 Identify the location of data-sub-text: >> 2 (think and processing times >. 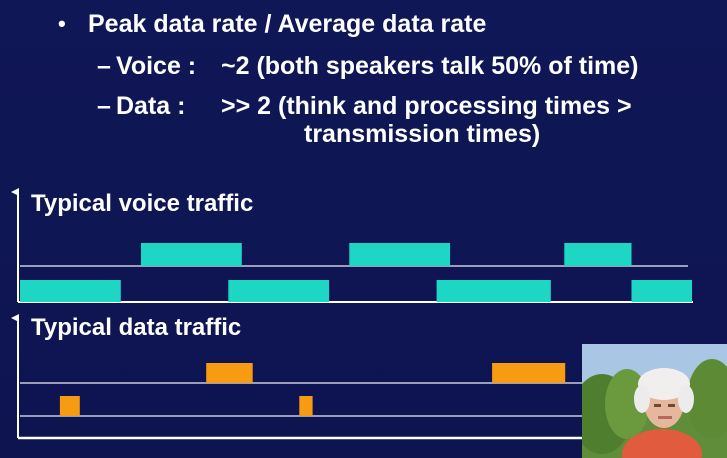
(426, 106).